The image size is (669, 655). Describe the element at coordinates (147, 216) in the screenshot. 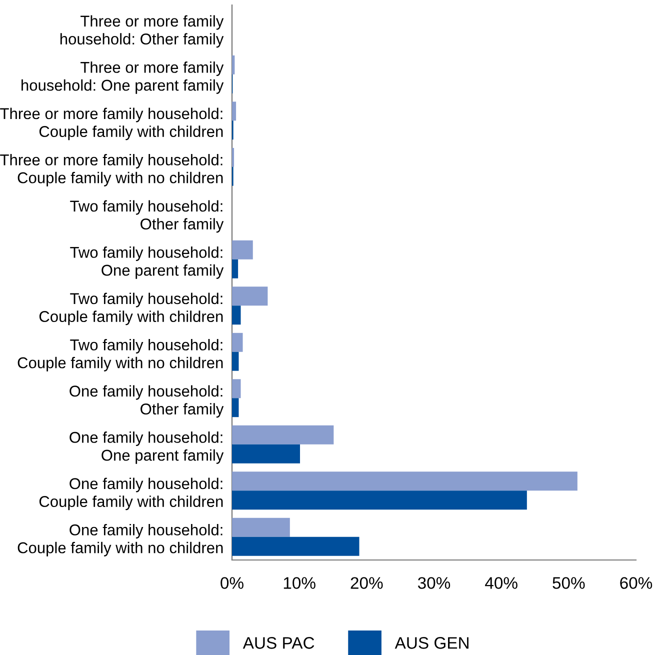

I see `y-tick-label: Two family household: Other family` at that location.